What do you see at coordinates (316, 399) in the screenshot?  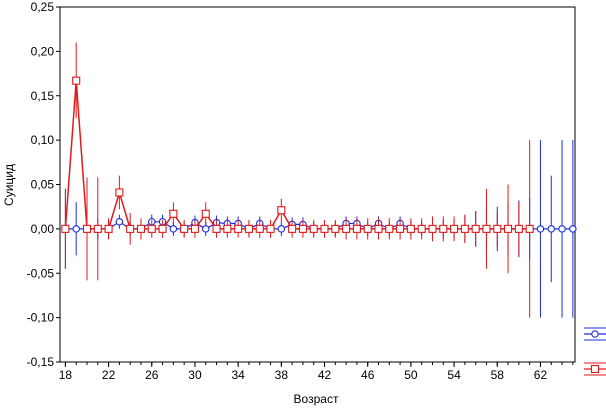 I see `x-axis-title: Возраст` at bounding box center [316, 399].